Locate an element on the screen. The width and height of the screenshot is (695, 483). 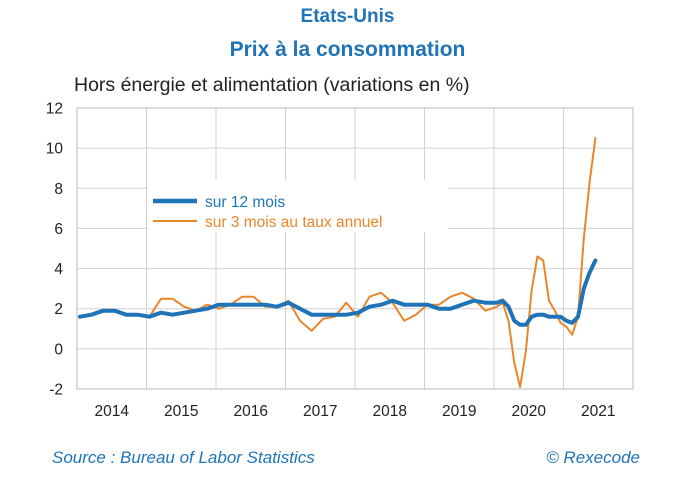
legend-box is located at coordinates (298, 206).